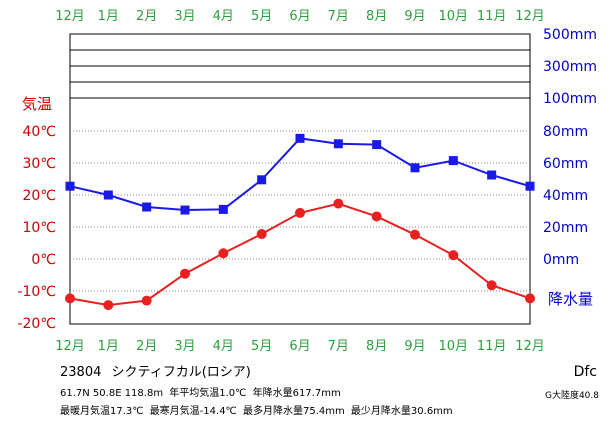 This screenshot has height=425, width=611. Describe the element at coordinates (454, 346) in the screenshot. I see `month-label-bottom: 10月` at that location.